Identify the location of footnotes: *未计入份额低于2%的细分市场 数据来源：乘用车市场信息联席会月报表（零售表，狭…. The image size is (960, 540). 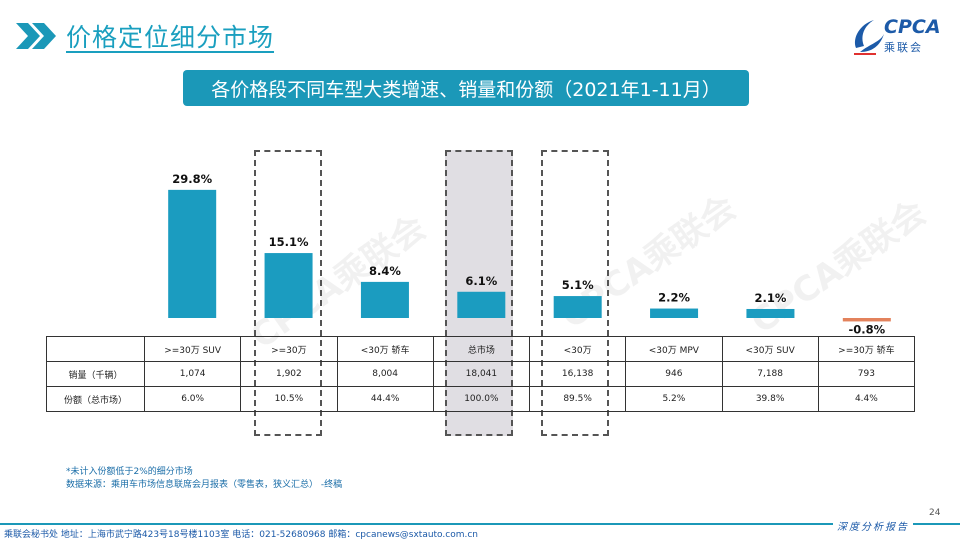
(204, 479).